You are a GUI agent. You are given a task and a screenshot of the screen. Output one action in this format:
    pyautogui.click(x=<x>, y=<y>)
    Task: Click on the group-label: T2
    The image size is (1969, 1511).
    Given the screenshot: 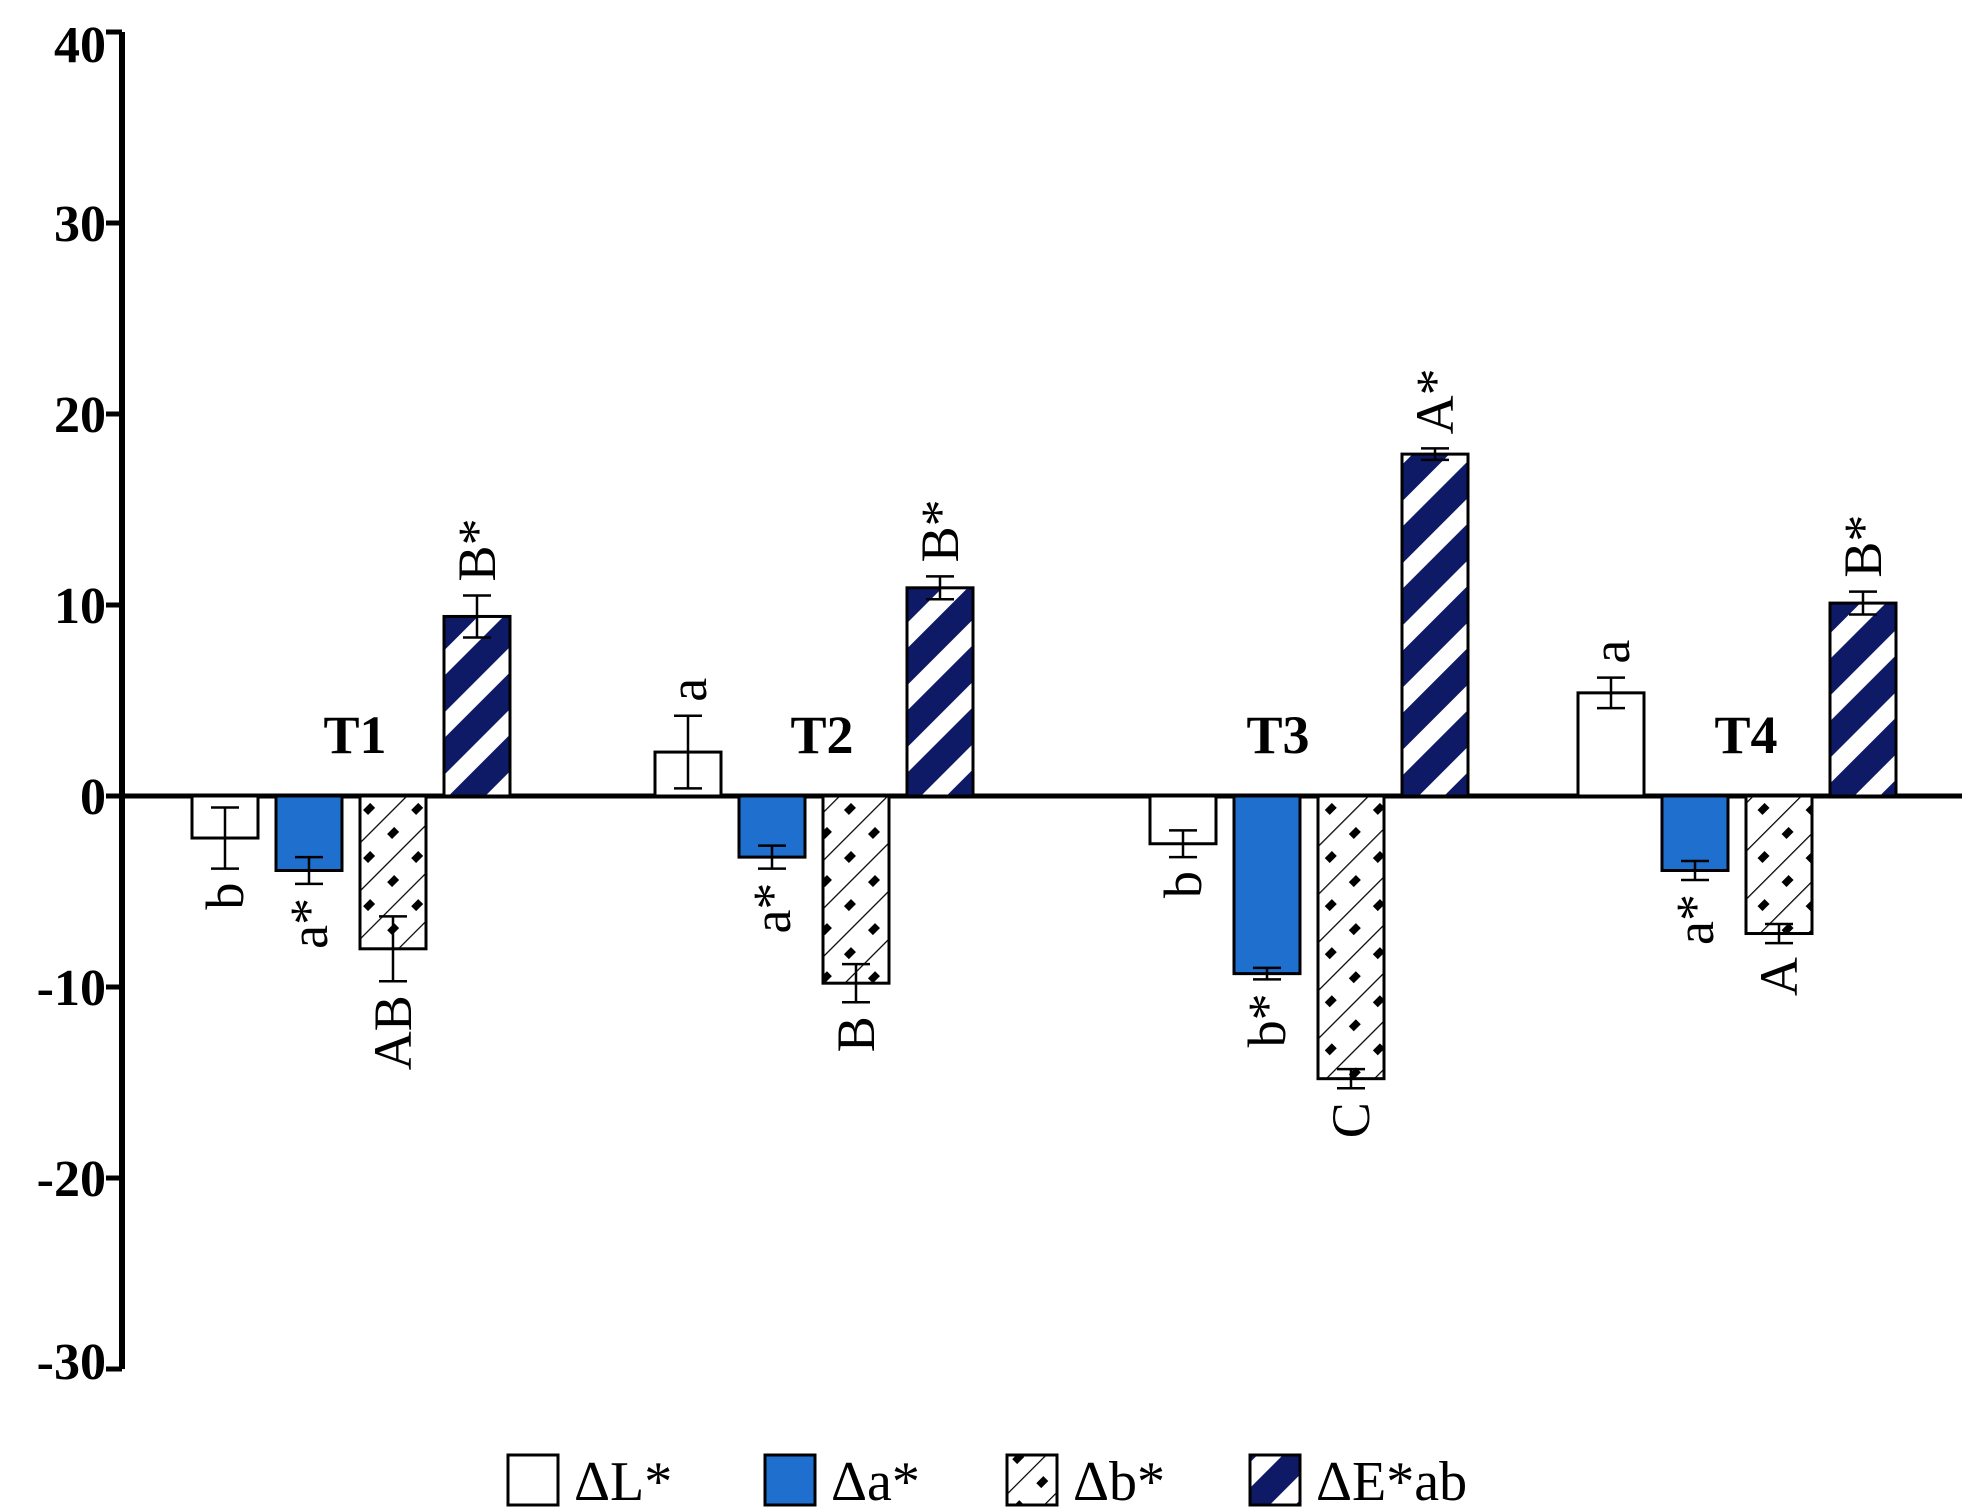 What is the action you would take?
    pyautogui.click(x=821, y=735)
    